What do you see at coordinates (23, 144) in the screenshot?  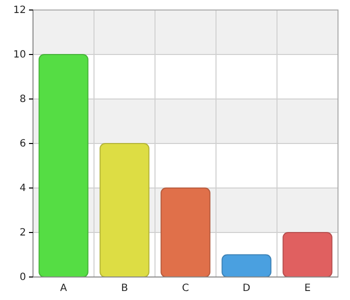 I see `y-tick-label: 6` at bounding box center [23, 144].